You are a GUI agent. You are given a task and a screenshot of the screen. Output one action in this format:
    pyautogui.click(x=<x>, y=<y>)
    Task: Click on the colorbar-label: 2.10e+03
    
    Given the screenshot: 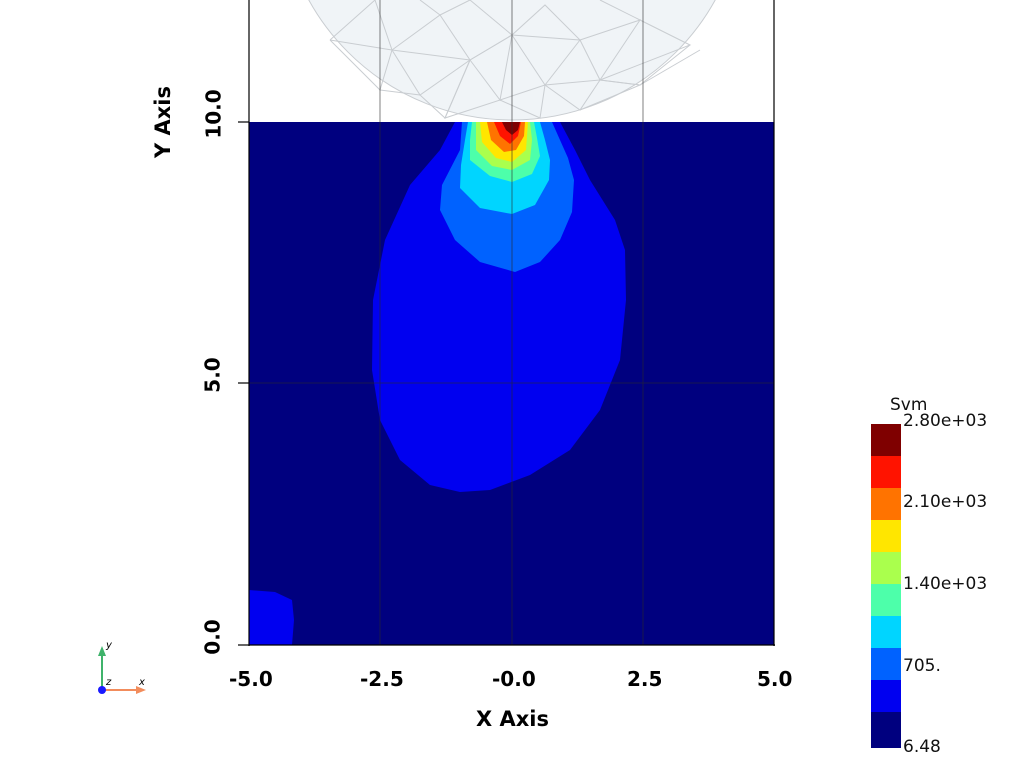 What is the action you would take?
    pyautogui.click(x=945, y=502)
    